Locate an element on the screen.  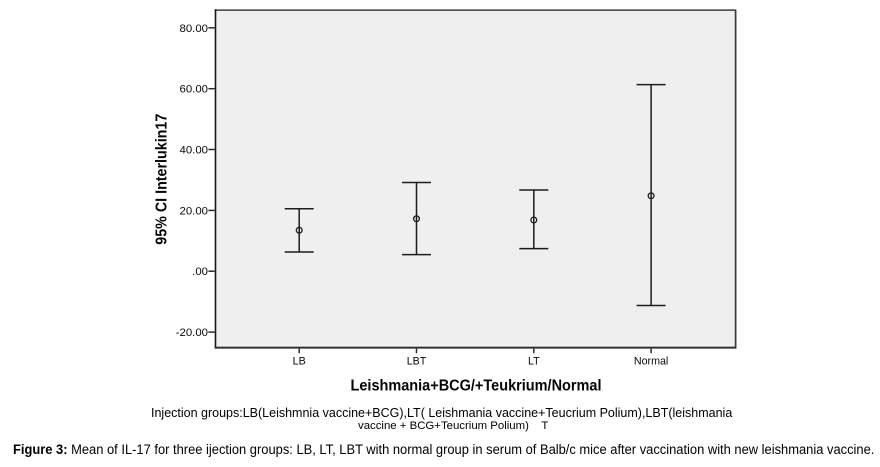
svg-text: 95% CI Interlukin17 is located at coordinates (161, 179).